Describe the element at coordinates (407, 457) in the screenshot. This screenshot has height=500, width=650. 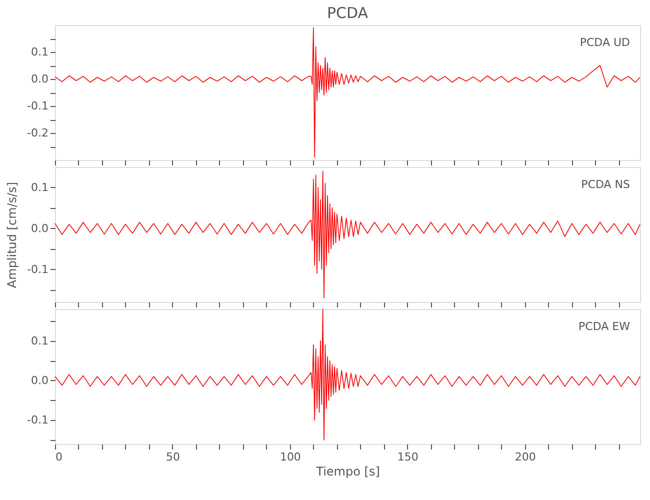
I see `x-tick-label: 150` at that location.